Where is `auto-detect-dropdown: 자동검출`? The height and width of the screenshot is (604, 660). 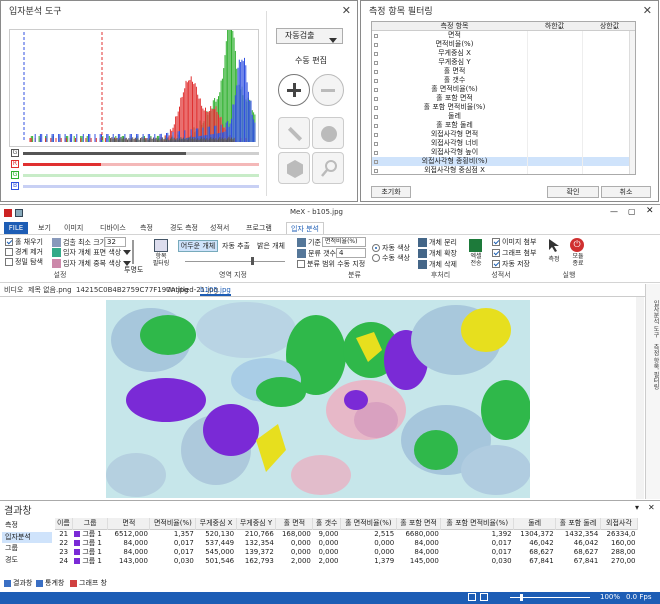
auto-detect-dropdown: 자동검출 is located at coordinates (309, 36).